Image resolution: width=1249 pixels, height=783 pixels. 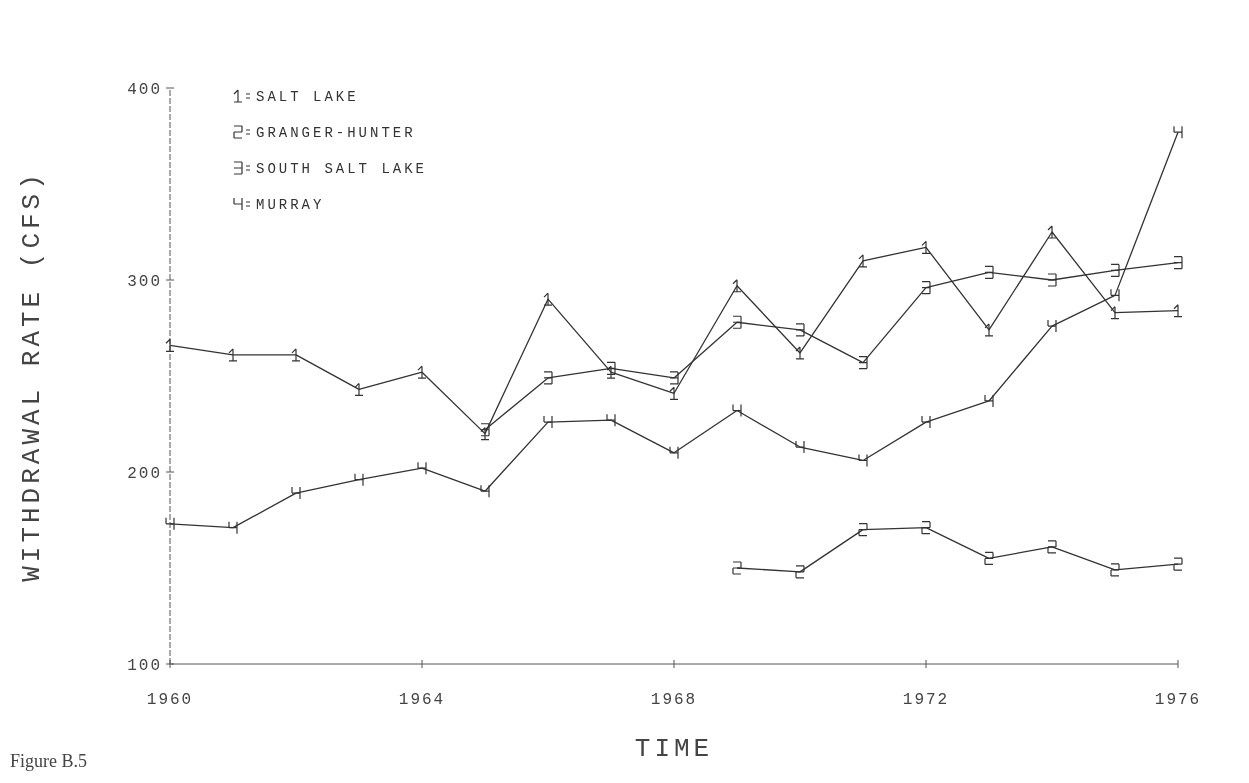 I want to click on y-tick-label: 400, so click(x=144, y=89).